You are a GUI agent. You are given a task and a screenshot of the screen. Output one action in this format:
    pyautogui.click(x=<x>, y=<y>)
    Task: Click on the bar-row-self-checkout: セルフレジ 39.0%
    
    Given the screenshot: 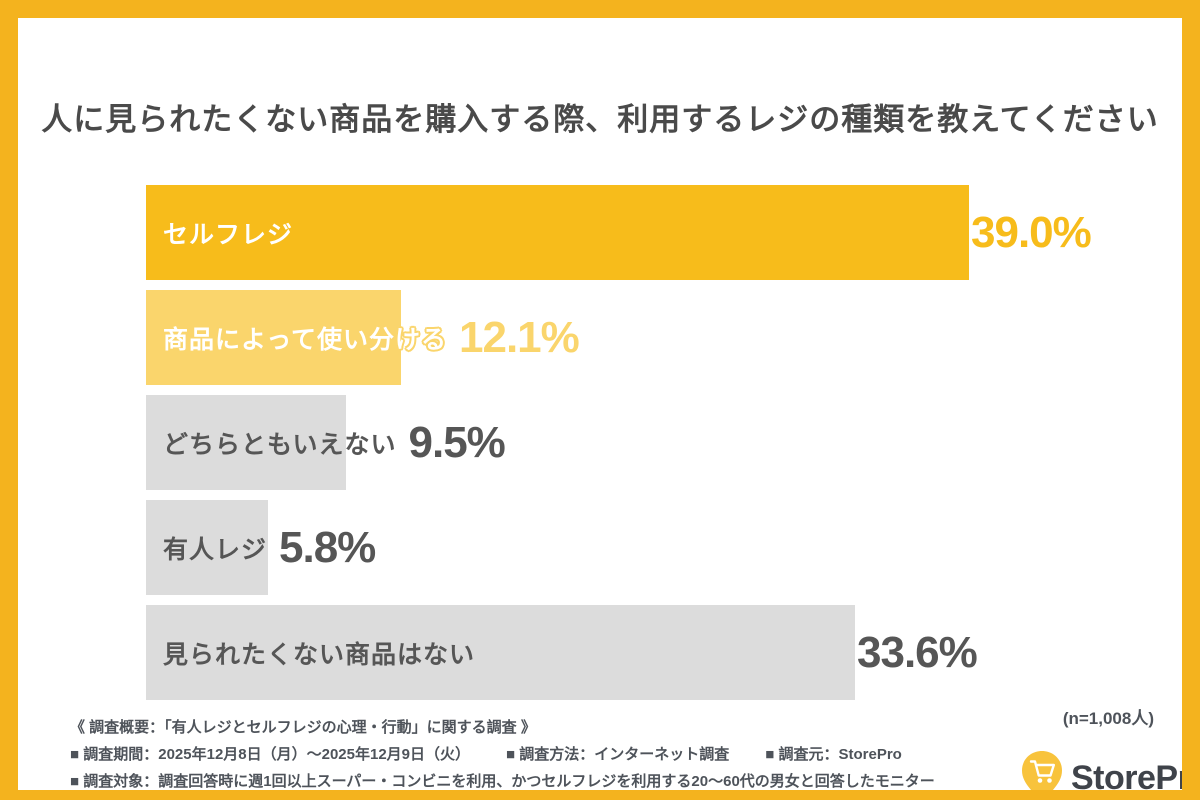 What is the action you would take?
    pyautogui.click(x=664, y=232)
    